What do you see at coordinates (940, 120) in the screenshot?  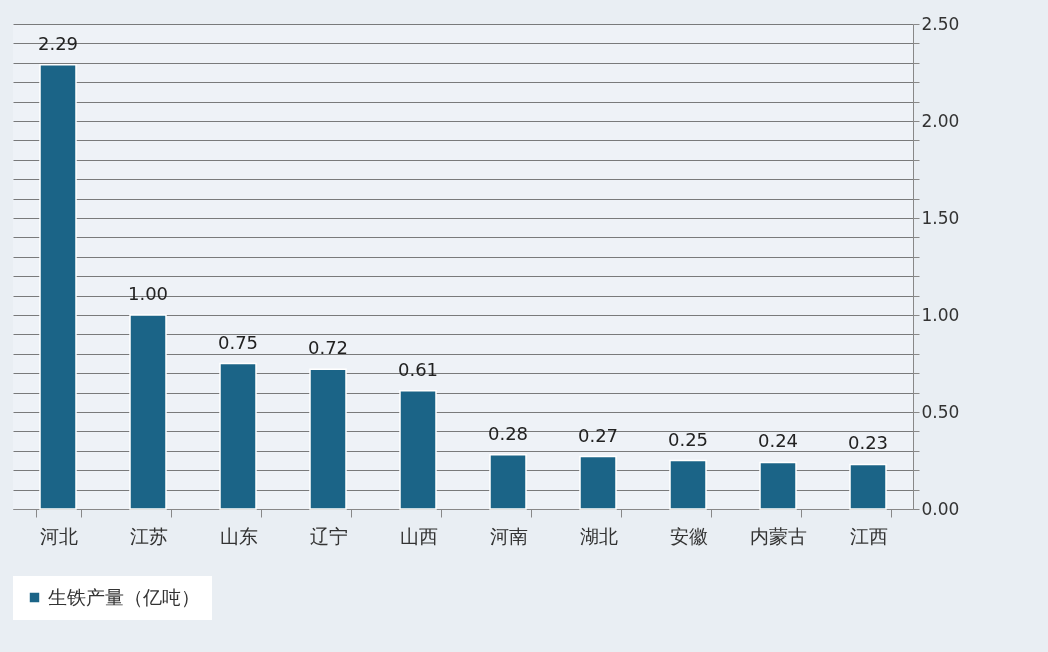 I see `y-tick-label: 2.00` at bounding box center [940, 120].